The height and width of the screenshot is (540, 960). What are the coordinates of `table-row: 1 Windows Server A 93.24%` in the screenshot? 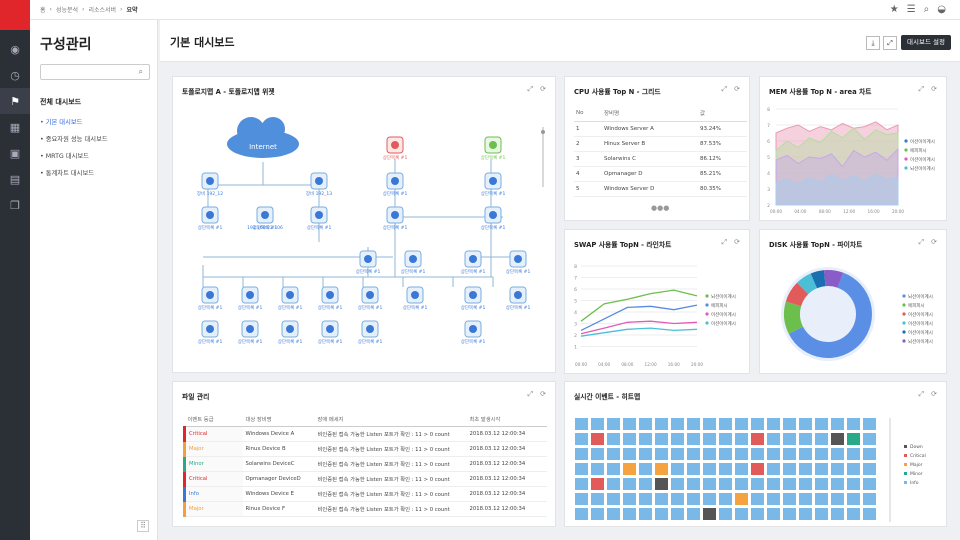 It's located at (660, 129).